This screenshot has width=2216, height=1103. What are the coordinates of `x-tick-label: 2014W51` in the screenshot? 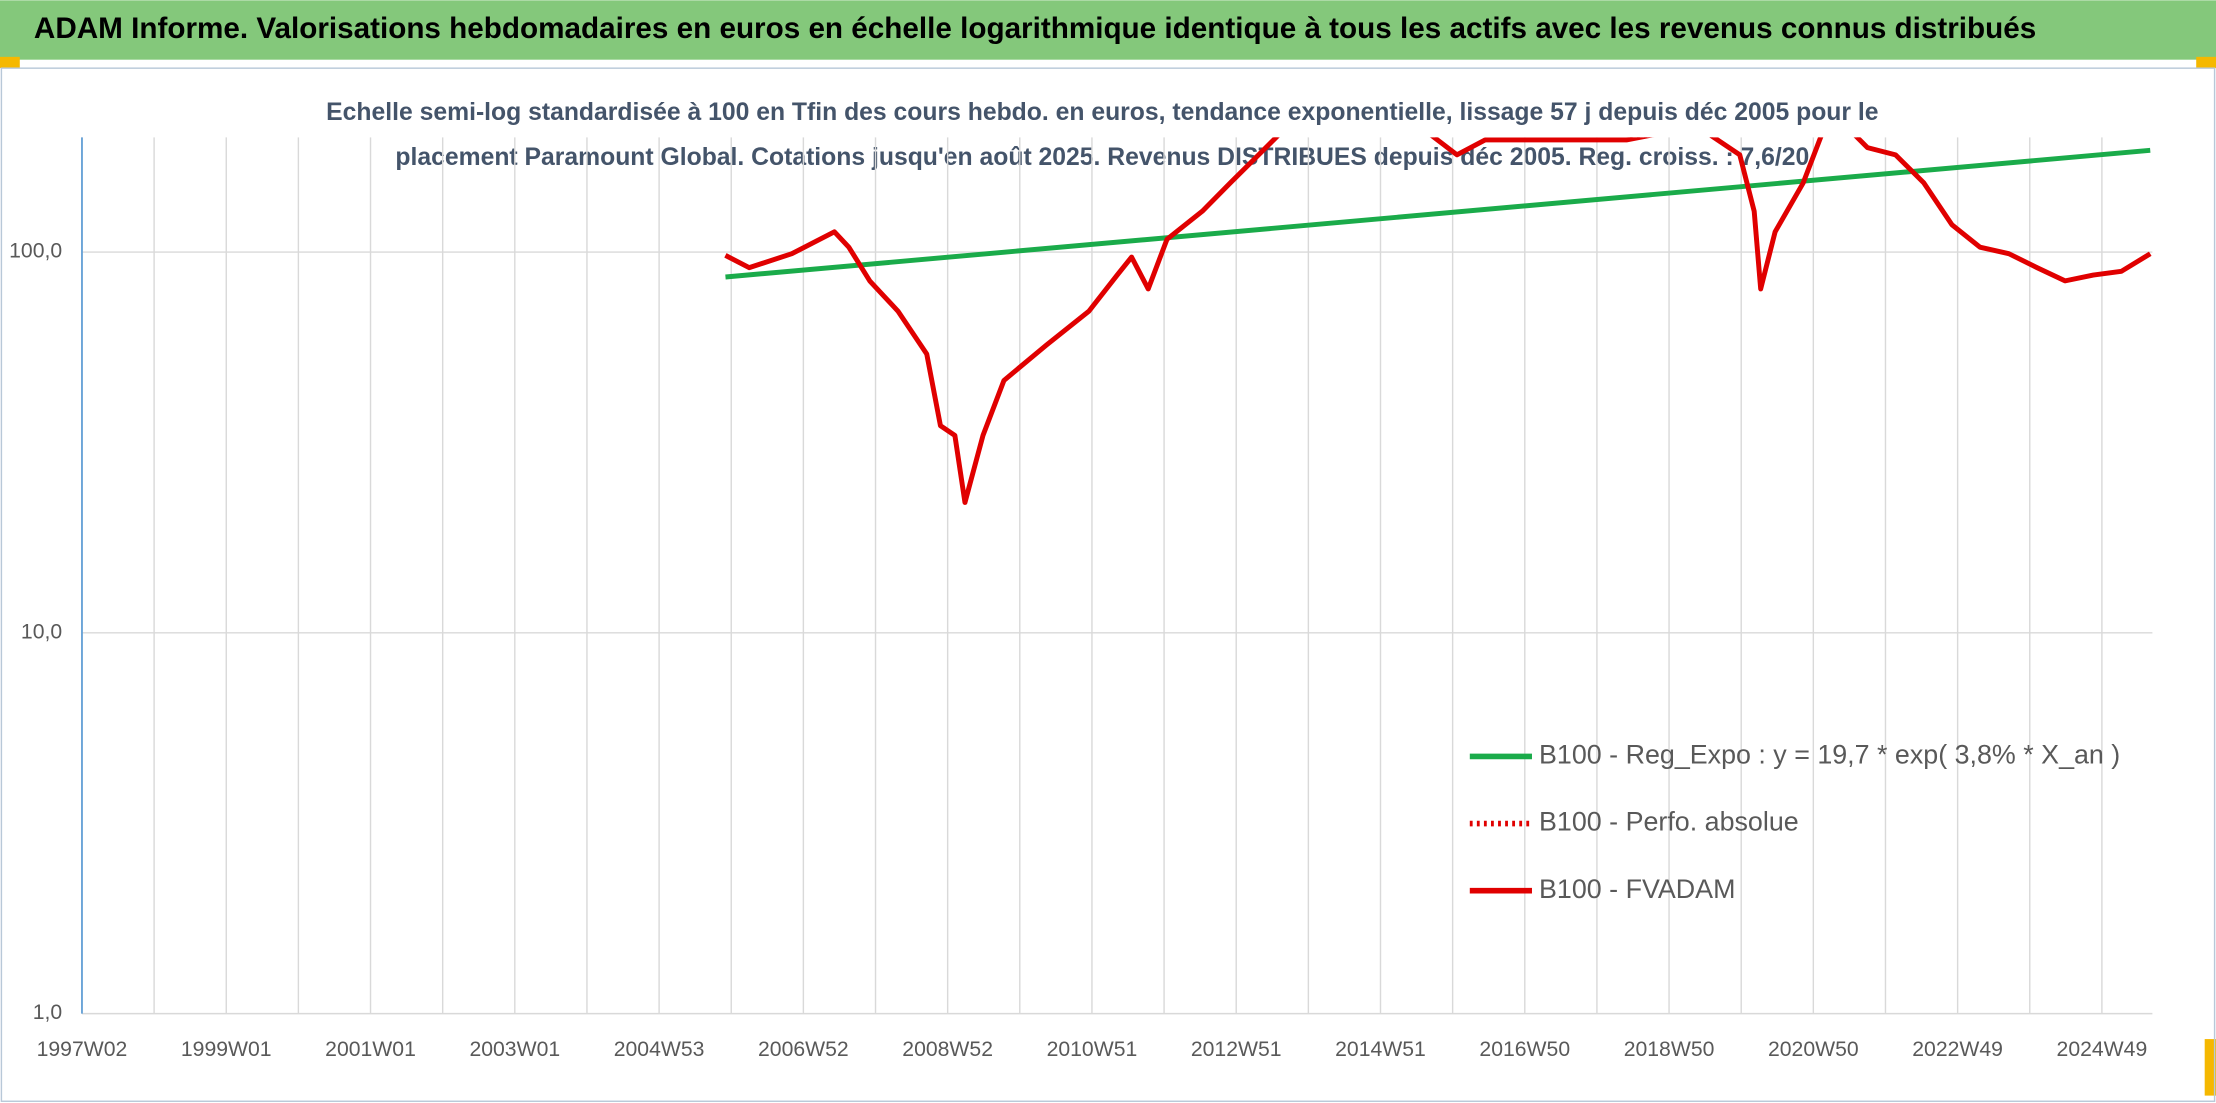 It's located at (1380, 1049).